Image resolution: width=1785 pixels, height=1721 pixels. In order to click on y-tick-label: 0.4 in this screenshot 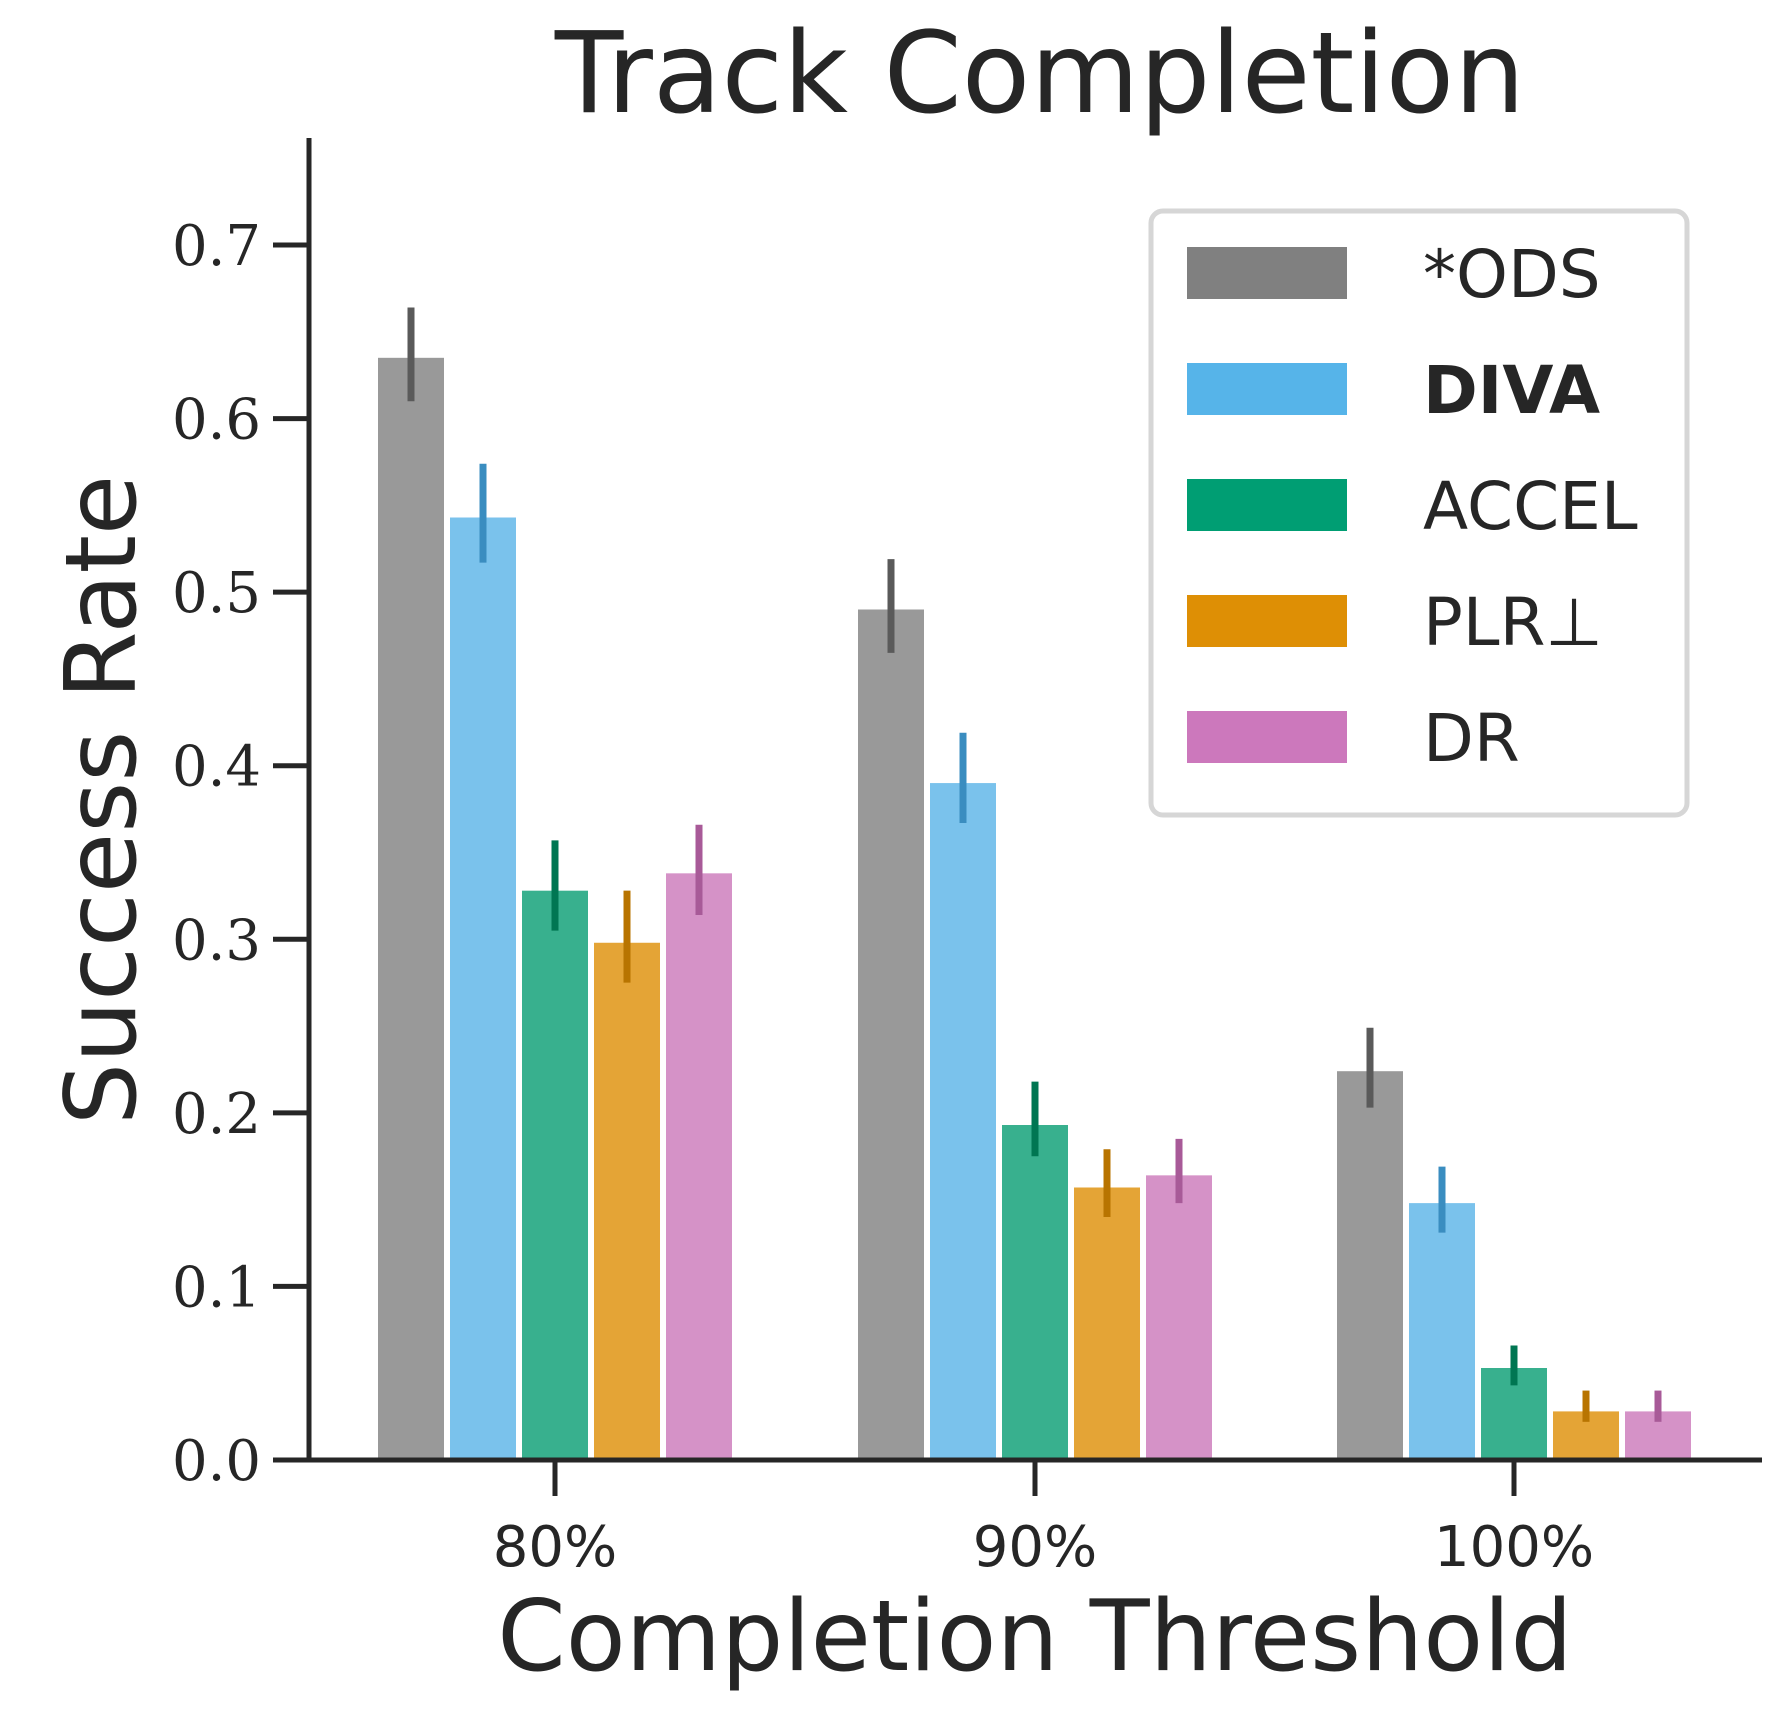, I will do `click(216, 767)`.